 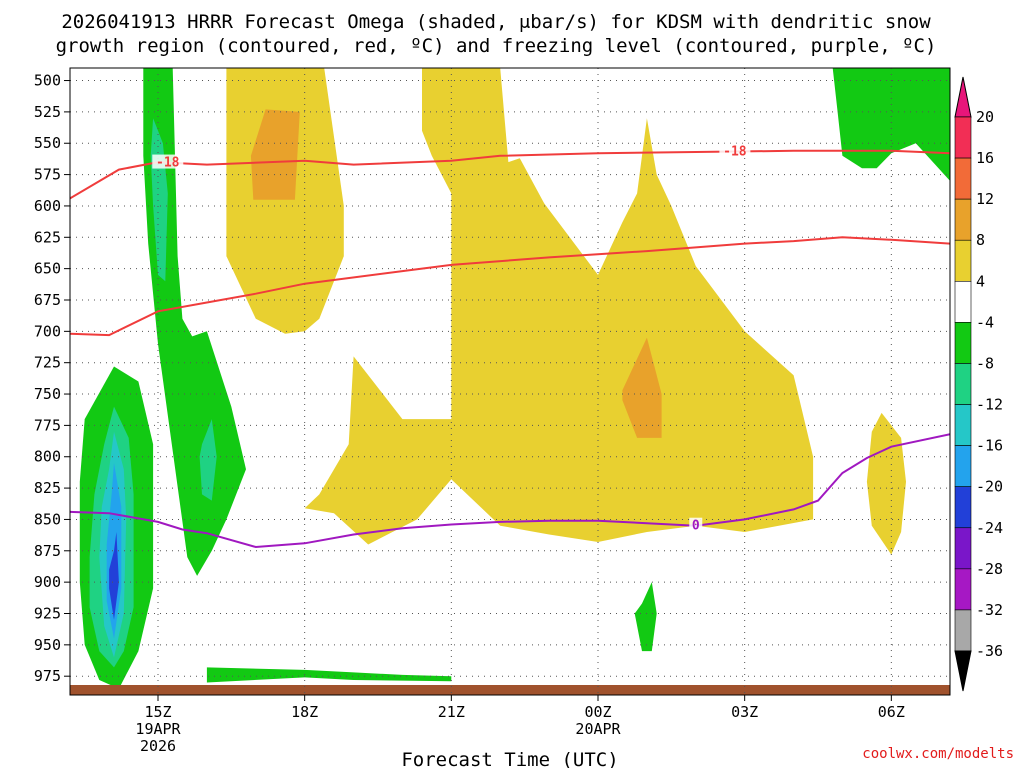 I want to click on y-tick-label-750: 750, so click(x=47, y=394).